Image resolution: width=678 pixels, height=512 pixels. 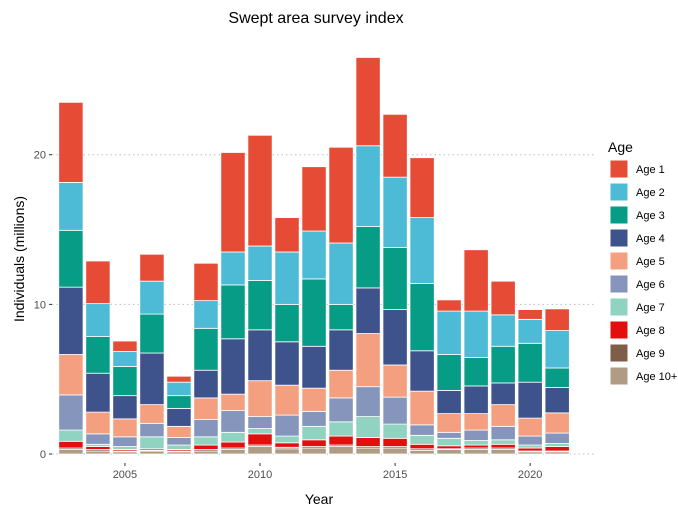 I want to click on x-tick-label: 2010, so click(x=260, y=475).